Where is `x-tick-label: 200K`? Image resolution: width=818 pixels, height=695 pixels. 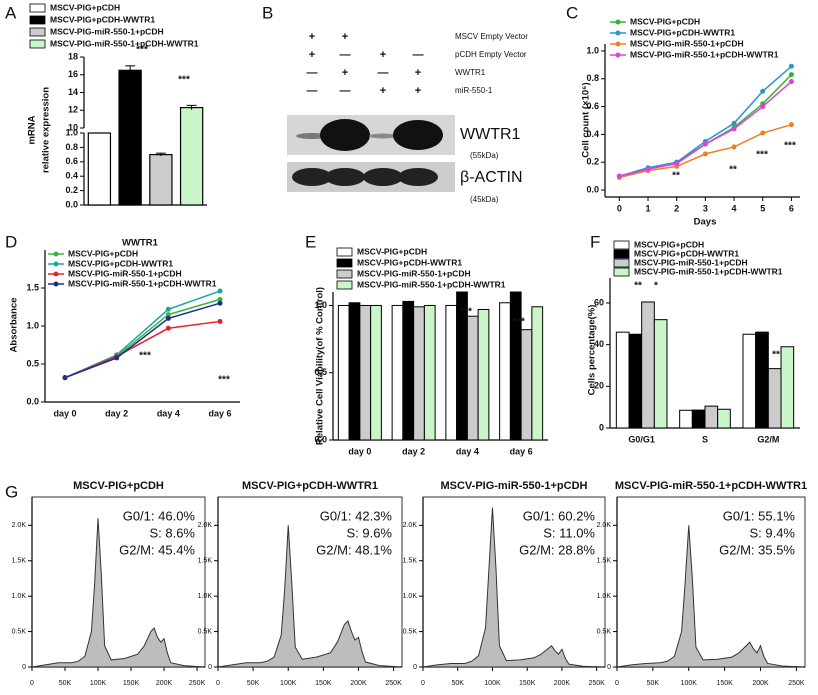 x-tick-label: 200K is located at coordinates (358, 683).